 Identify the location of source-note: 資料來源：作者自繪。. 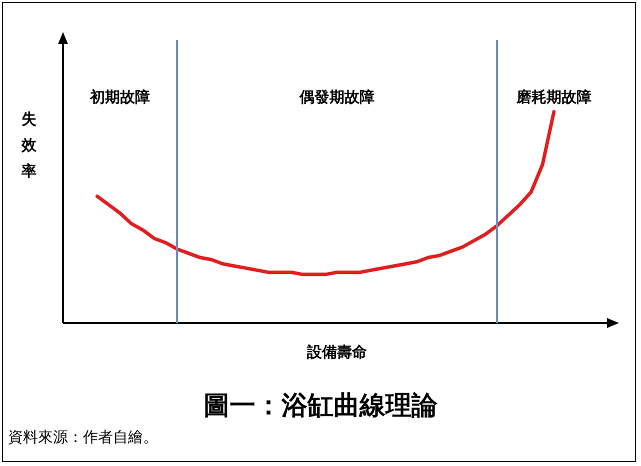
(83, 437).